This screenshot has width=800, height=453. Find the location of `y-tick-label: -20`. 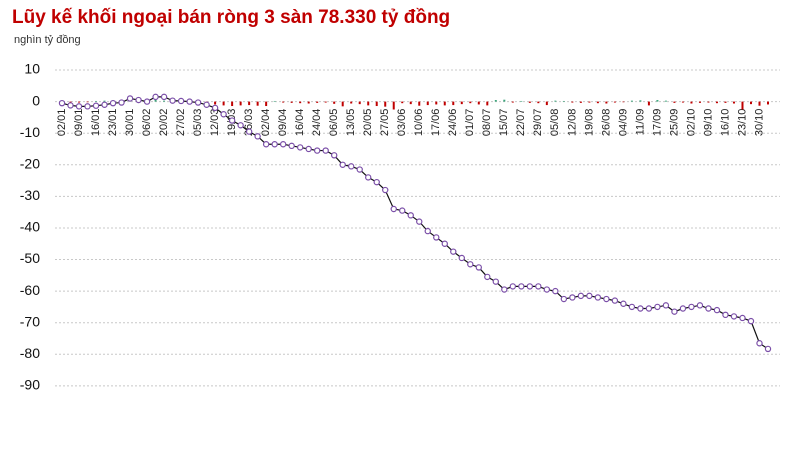

y-tick-label: -20 is located at coordinates (30, 163).